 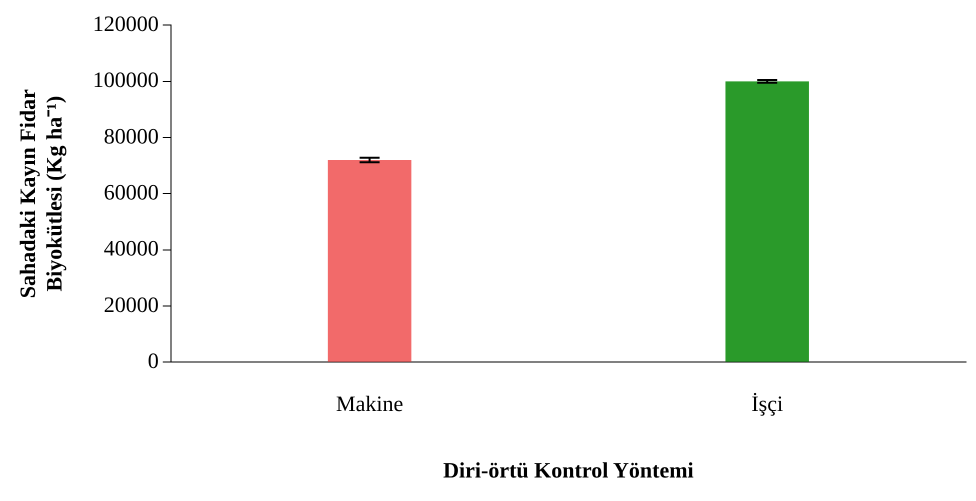 What do you see at coordinates (131, 191) in the screenshot?
I see `y-tick-label: 60000` at bounding box center [131, 191].